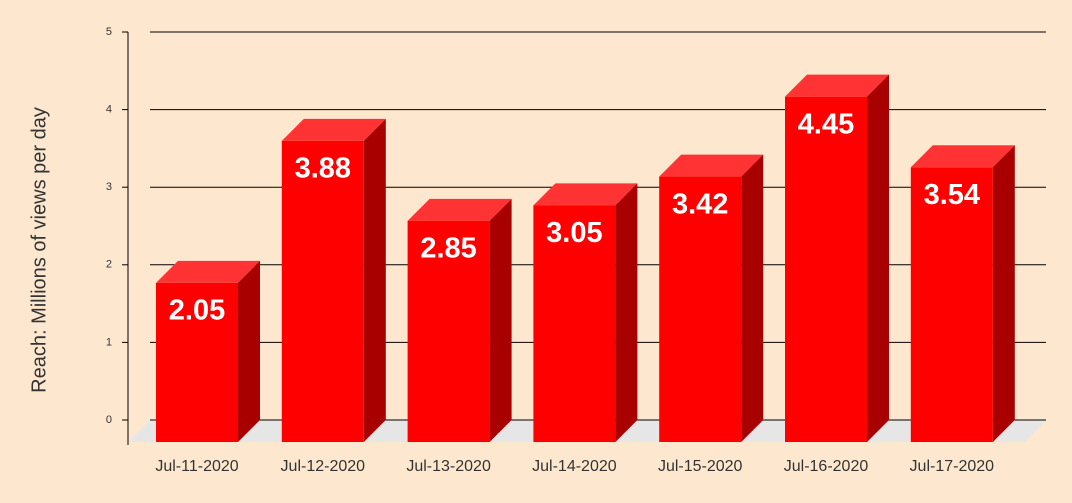 Image resolution: width=1072 pixels, height=503 pixels. Describe the element at coordinates (196, 466) in the screenshot. I see `x-tick-label: Jul-11-2020` at that location.